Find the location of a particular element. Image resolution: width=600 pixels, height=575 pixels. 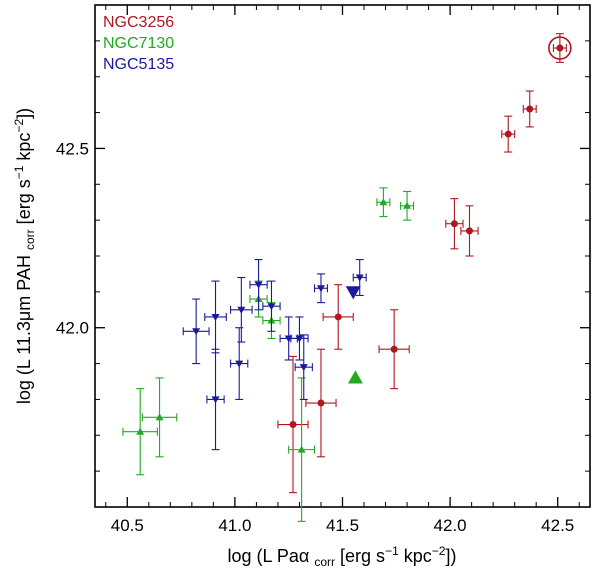

x-tick-label: 41.0 is located at coordinates (234, 525).